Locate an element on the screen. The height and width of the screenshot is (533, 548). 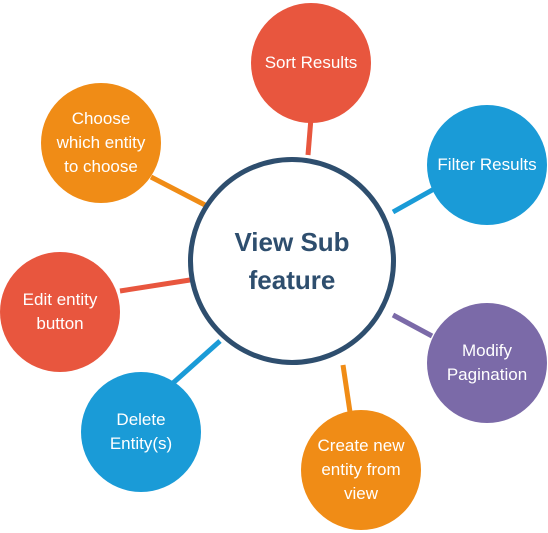
node-edit-entity-button: Edit entity button is located at coordinates (60, 312).